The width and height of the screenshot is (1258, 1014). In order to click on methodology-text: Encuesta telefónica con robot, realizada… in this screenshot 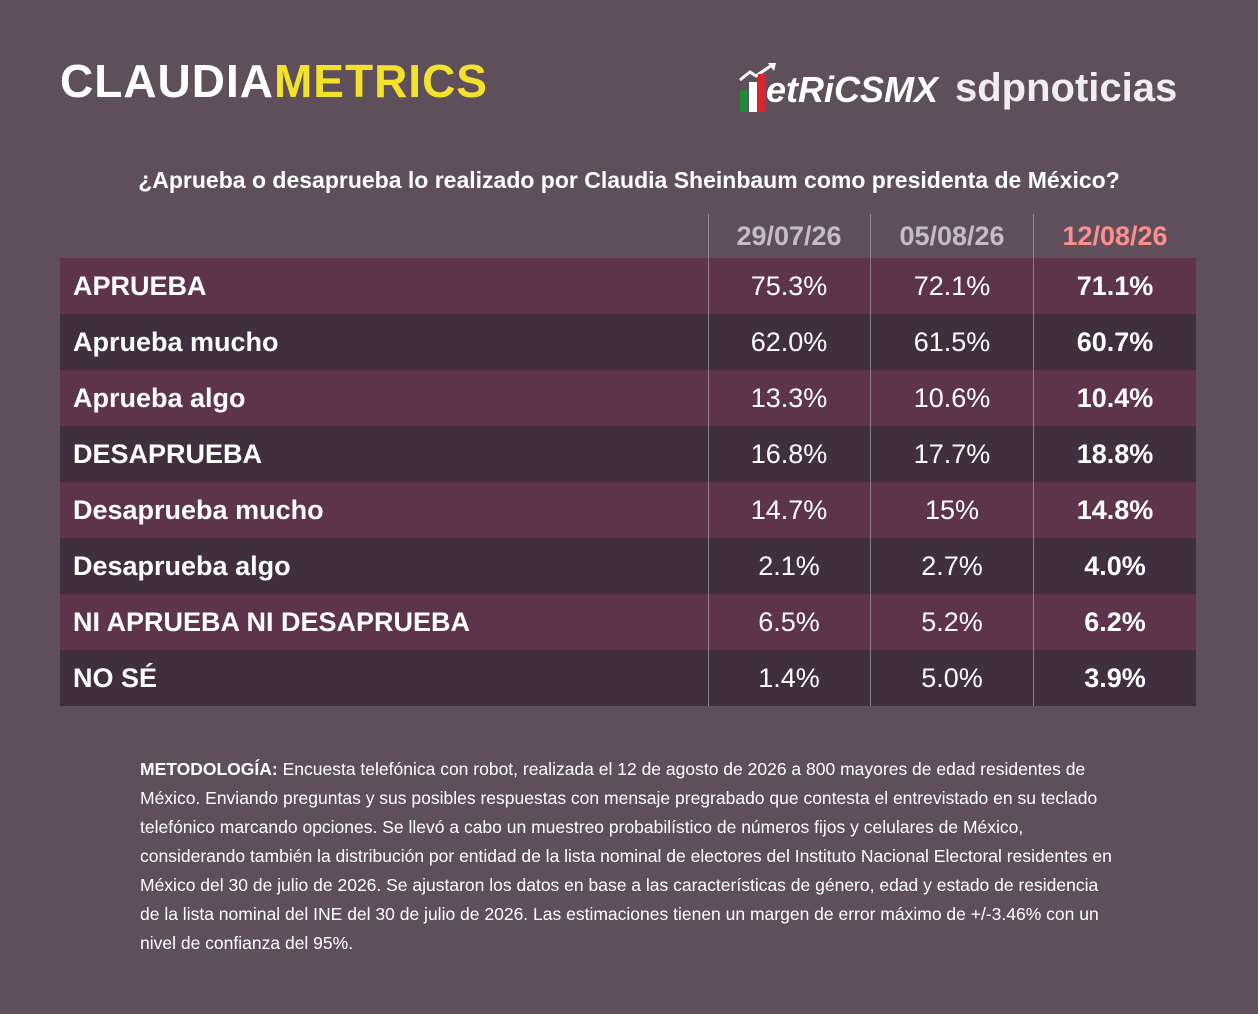, I will do `click(626, 856)`.